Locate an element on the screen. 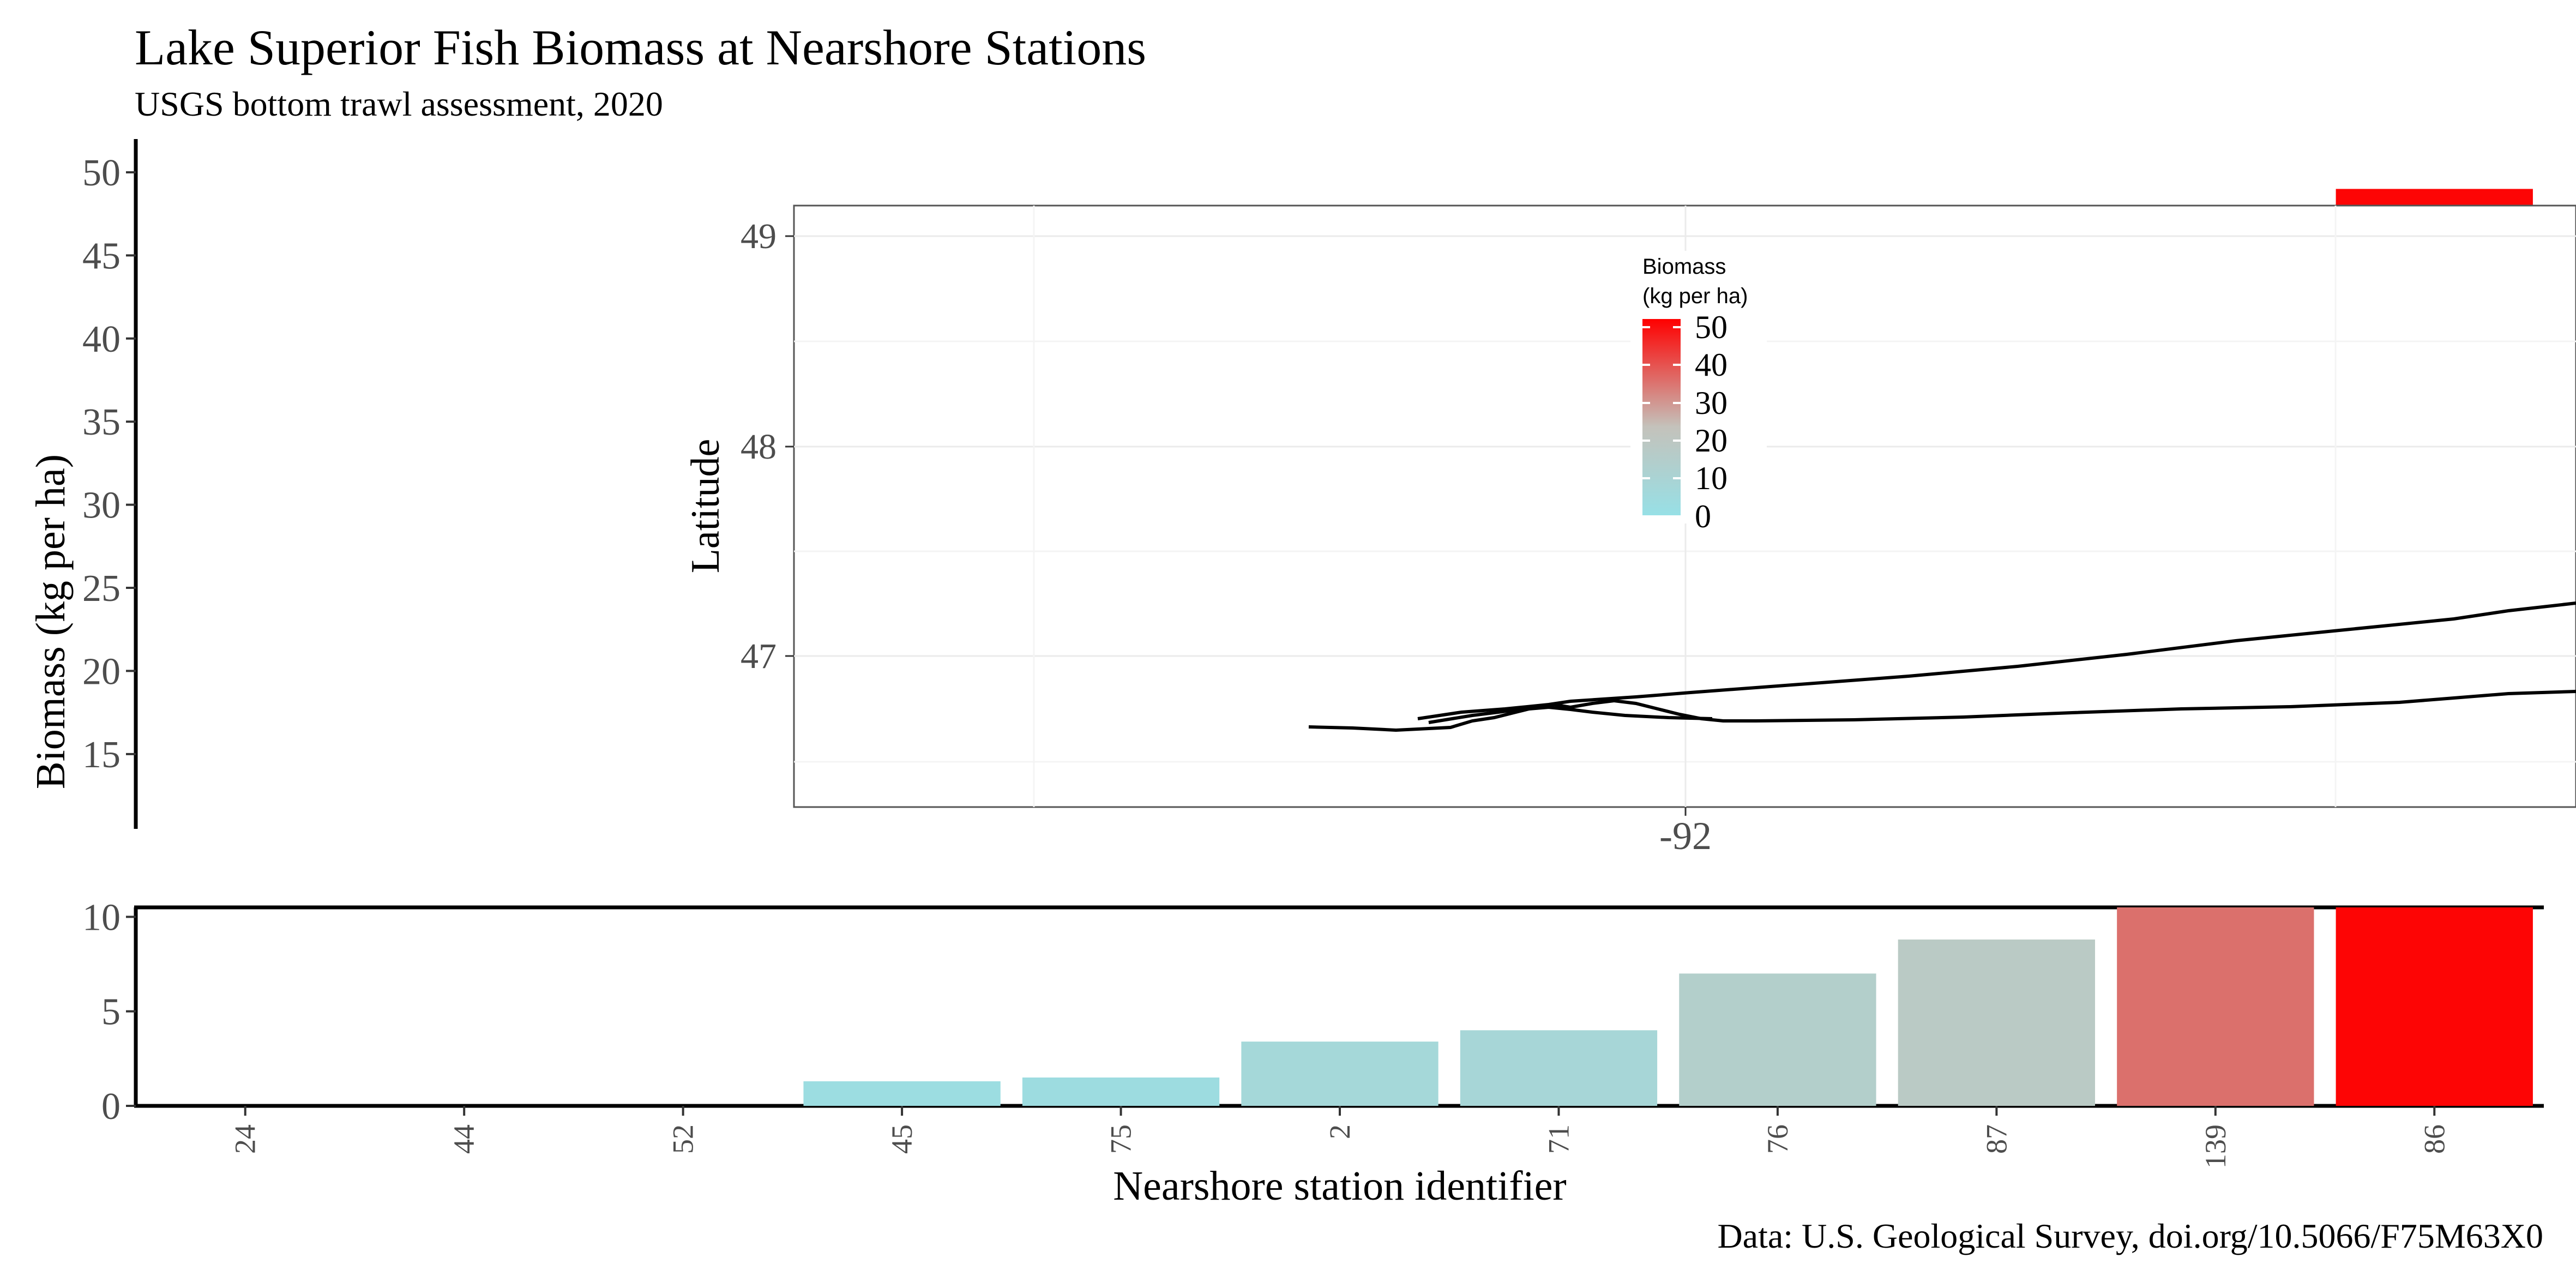 This screenshot has height=1288, width=2576. y-tick-label-30: 30 is located at coordinates (101, 506).